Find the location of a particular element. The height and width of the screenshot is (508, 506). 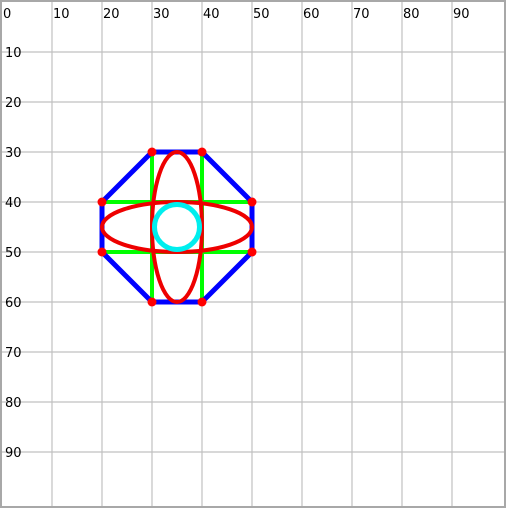

y-tick-label: 60 is located at coordinates (13, 303).